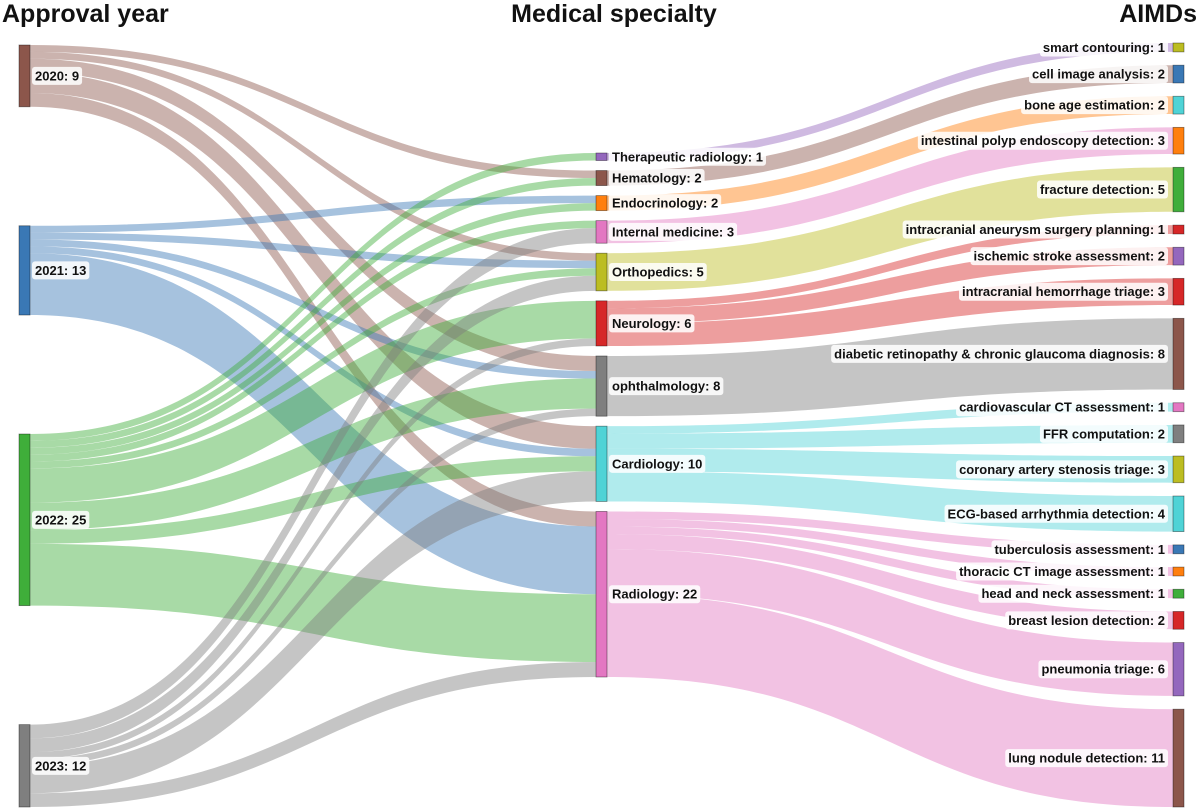 The height and width of the screenshot is (809, 1200). I want to click on label-bg-head, so click(1073, 593).